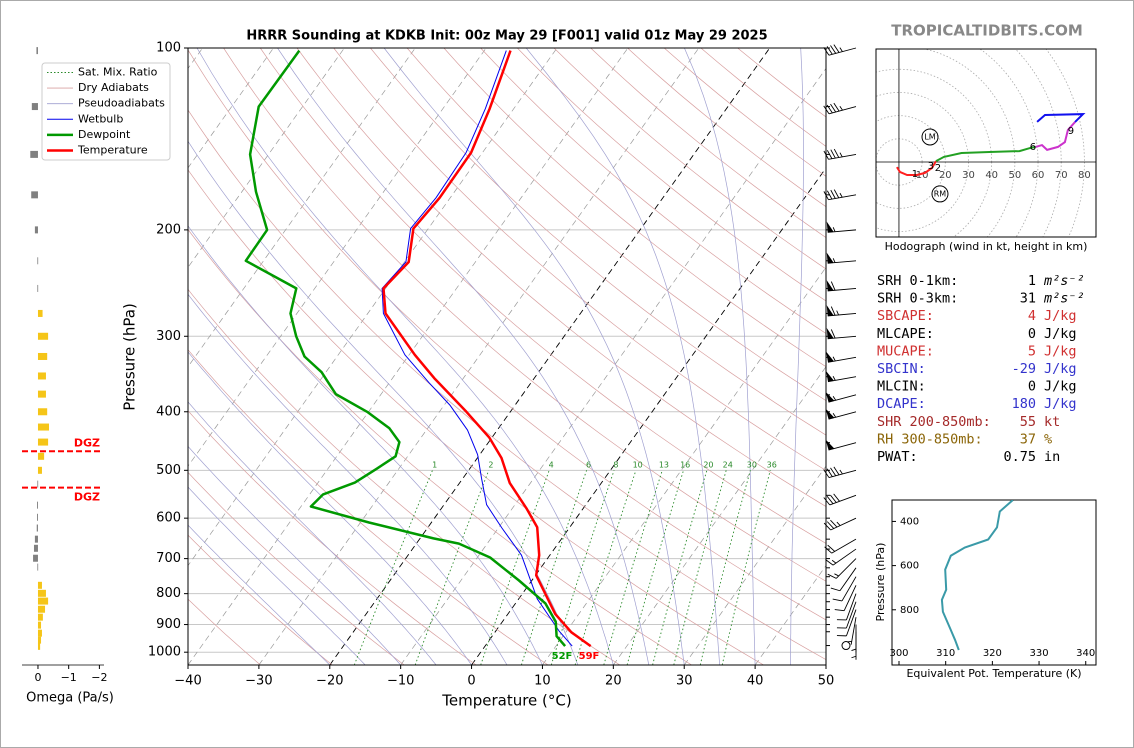 The image size is (1134, 748). Describe the element at coordinates (1039, 653) in the screenshot. I see `x-tick-label: 330` at that location.